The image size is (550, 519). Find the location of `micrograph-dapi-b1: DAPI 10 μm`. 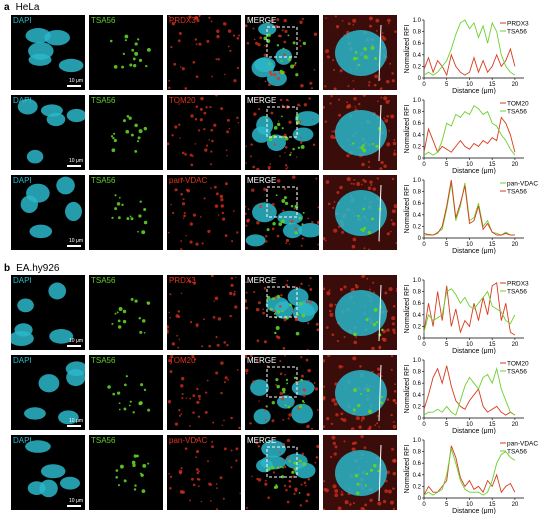

micrograph-dapi-b1: DAPI 10 μm is located at coordinates (48, 312).